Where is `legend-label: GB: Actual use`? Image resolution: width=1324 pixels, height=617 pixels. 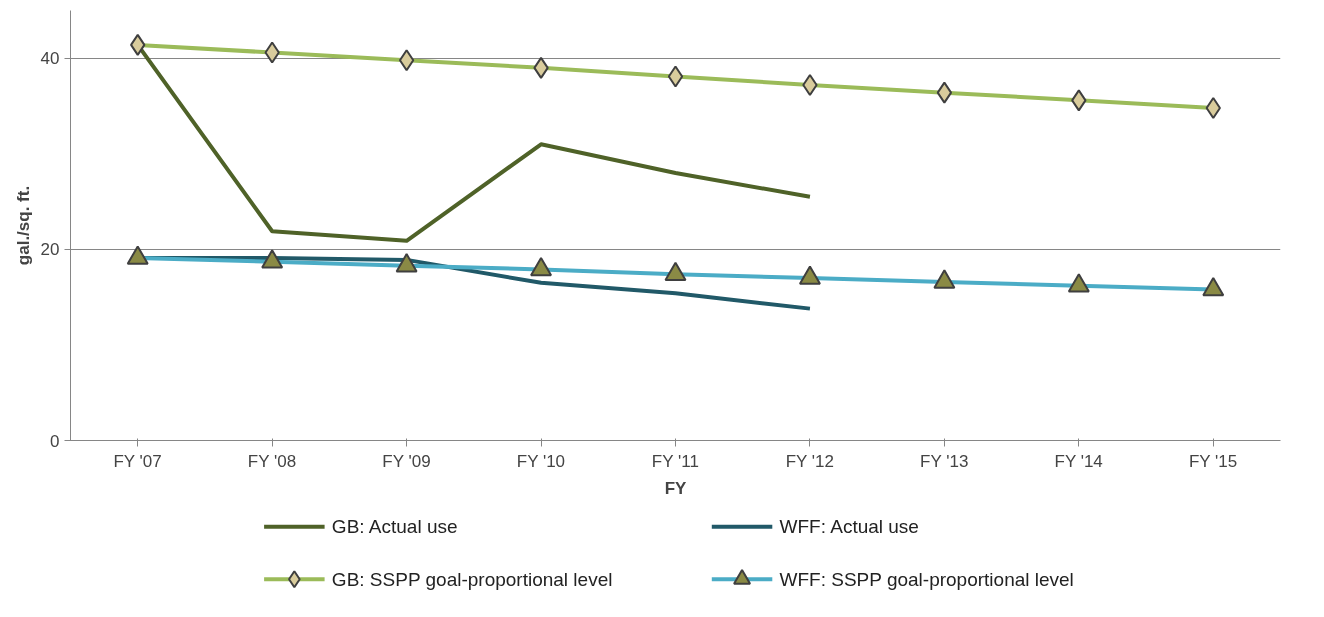
legend-label: GB: Actual use is located at coordinates (394, 527).